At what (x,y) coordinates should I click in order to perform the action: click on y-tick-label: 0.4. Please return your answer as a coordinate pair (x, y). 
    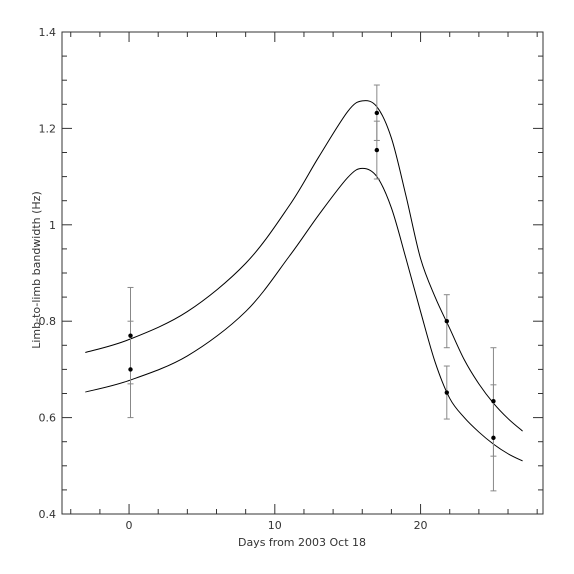
    Looking at the image, I should click on (48, 514).